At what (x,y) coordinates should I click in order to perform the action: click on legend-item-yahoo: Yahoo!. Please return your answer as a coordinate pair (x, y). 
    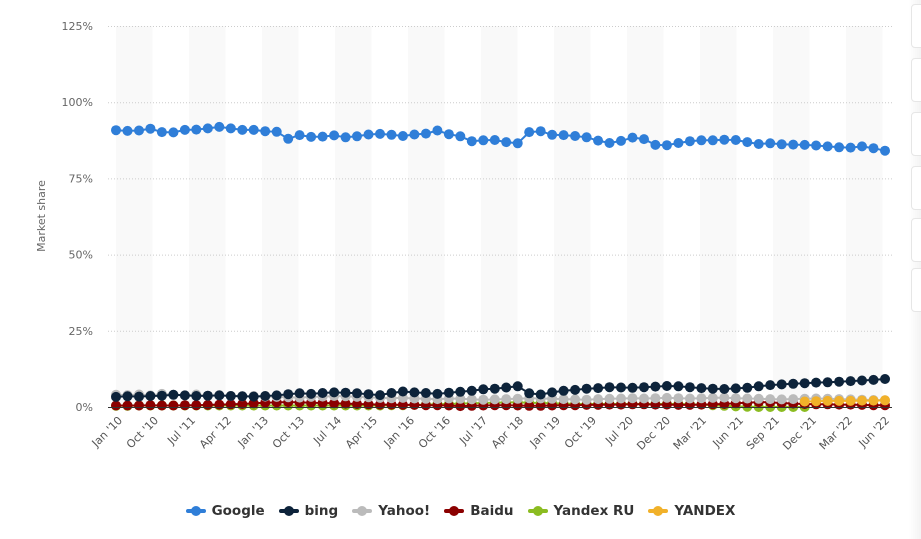
    Looking at the image, I should click on (391, 511).